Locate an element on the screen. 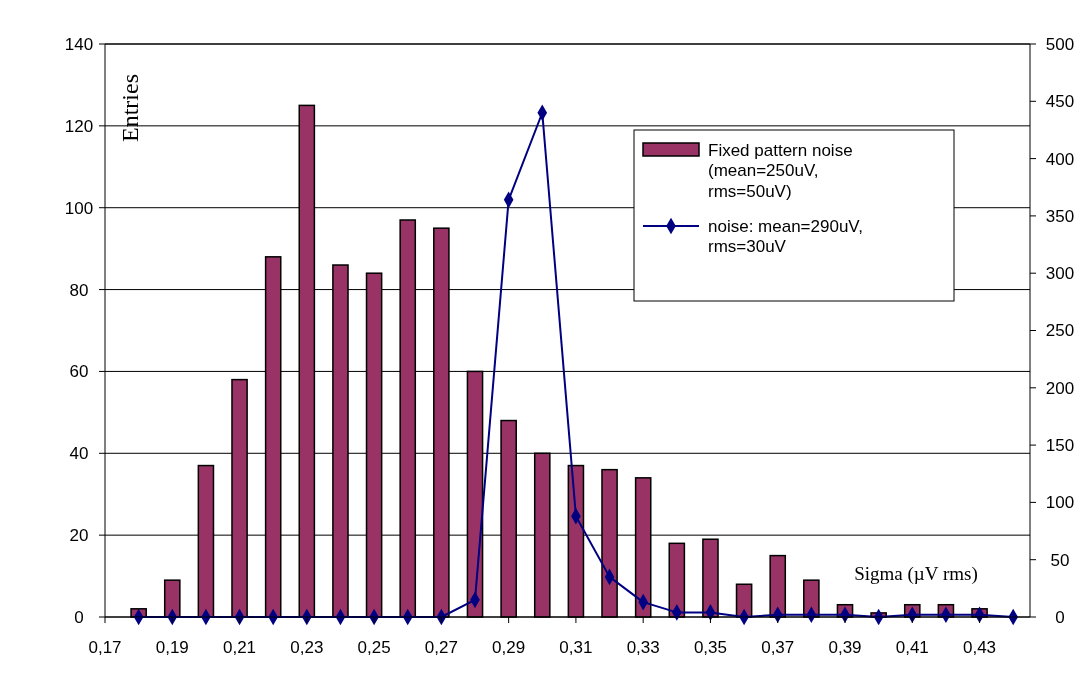 Image resolution: width=1077 pixels, height=678 pixels. legend-label: noise: mean=290uV, rms=30uV is located at coordinates (785, 236).